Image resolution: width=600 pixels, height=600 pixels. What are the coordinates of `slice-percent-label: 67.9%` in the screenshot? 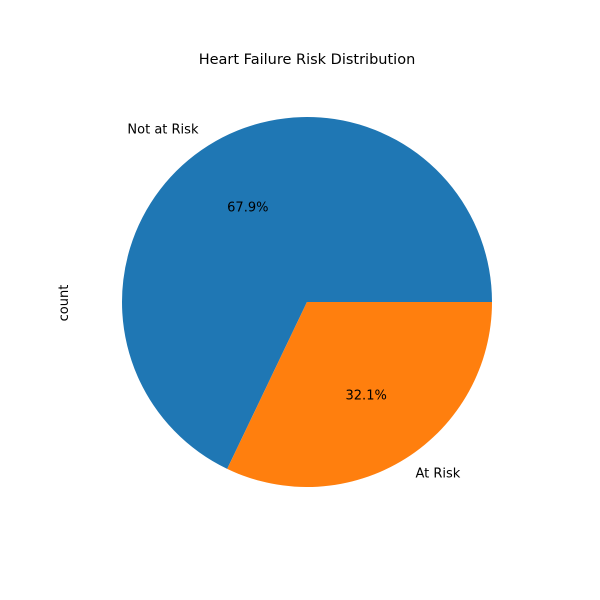 It's located at (247, 208).